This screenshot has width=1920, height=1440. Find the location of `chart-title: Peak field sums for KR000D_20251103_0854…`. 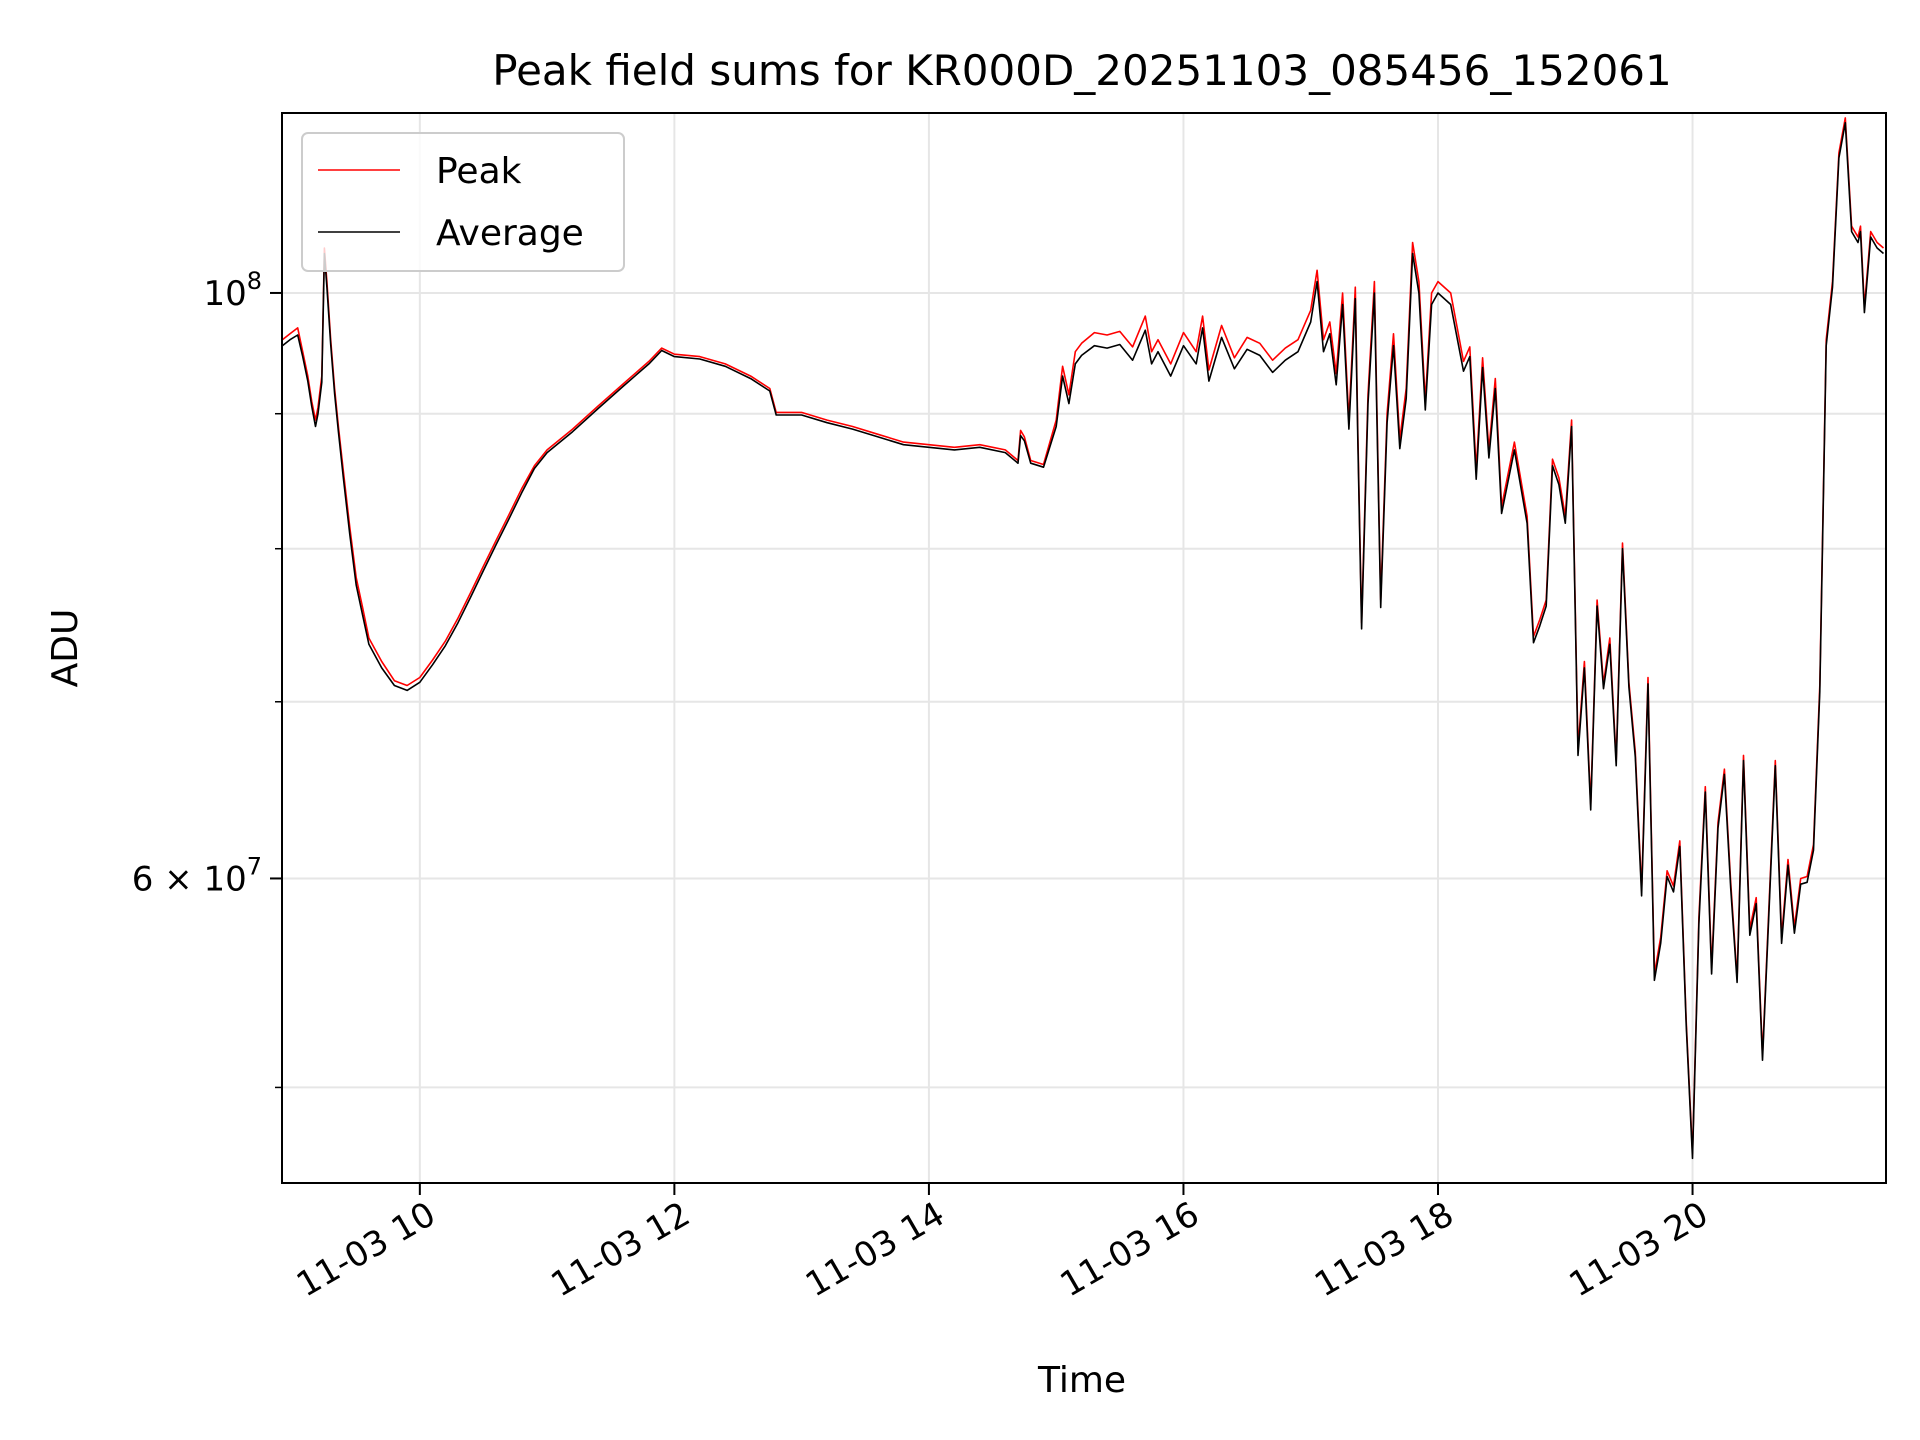

chart-title: Peak field sums for KR000D_20251103_0854… is located at coordinates (1081, 70).